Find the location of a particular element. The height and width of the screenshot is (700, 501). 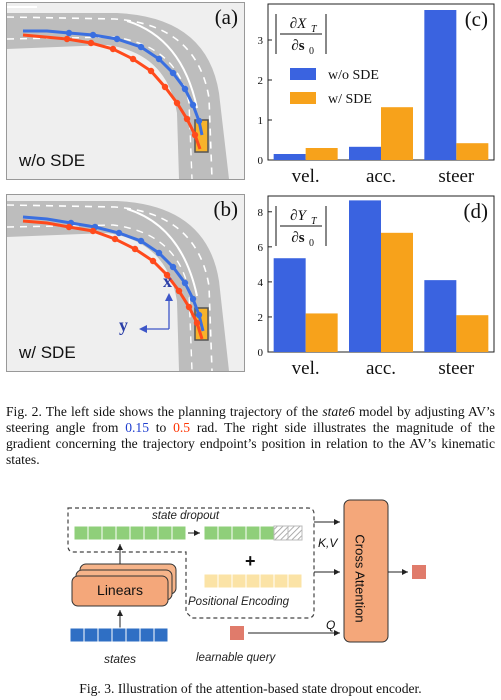

axis-y-label: y is located at coordinates (123, 325).